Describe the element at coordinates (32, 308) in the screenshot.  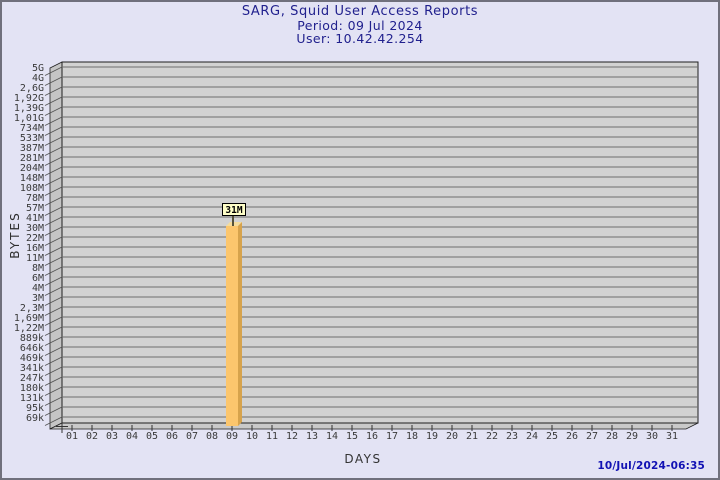
I see `y-tick-label: 2,3M` at that location.